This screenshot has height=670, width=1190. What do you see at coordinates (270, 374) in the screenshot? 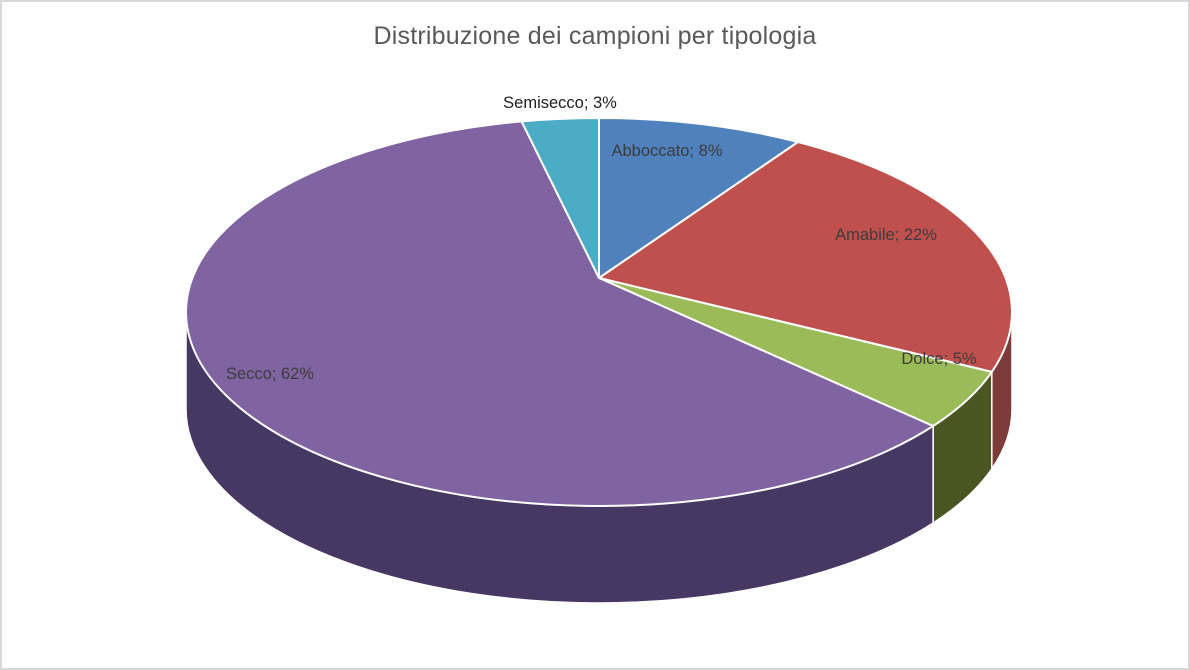
I see `data-label-secco: Secco; 62%` at bounding box center [270, 374].